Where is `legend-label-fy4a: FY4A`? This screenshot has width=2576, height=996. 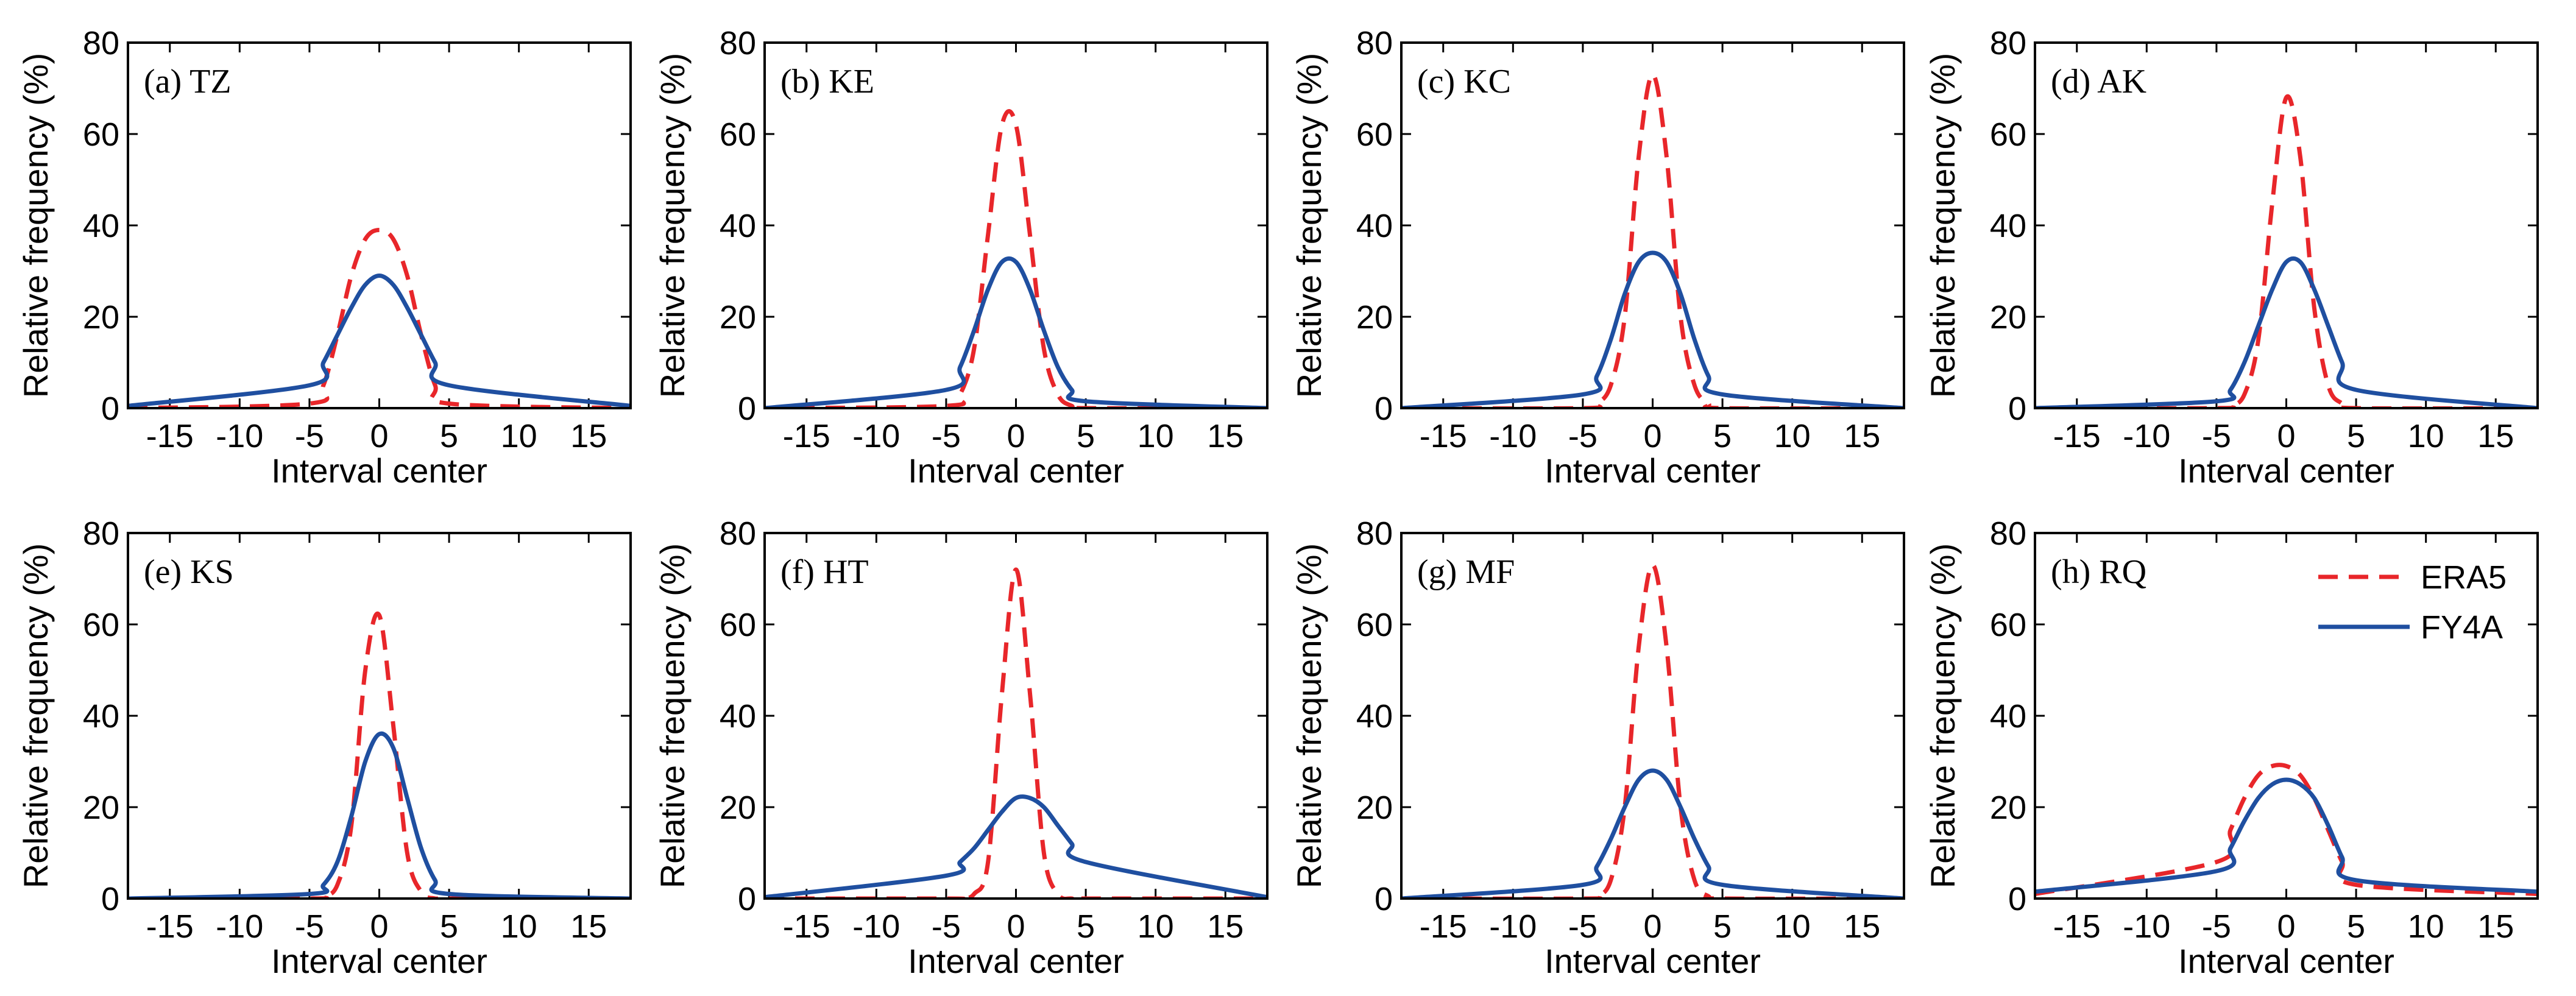 legend-label-fy4a: FY4A is located at coordinates (2462, 627).